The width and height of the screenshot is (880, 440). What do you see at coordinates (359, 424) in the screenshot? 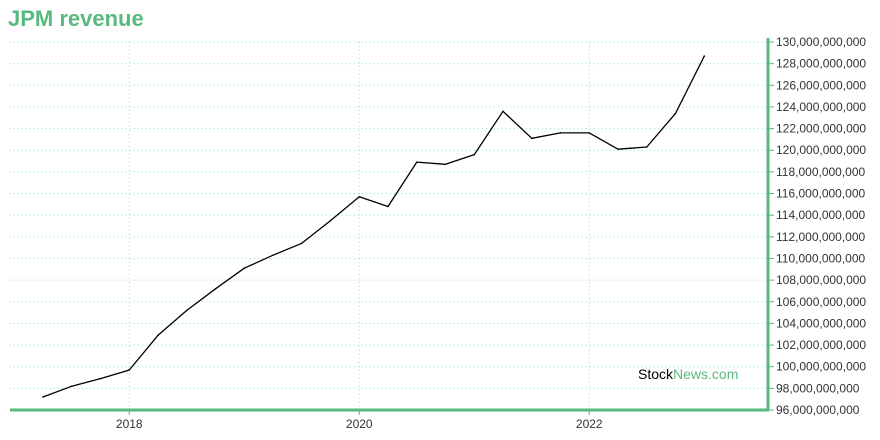
I see `x-tick-label: 2020` at bounding box center [359, 424].